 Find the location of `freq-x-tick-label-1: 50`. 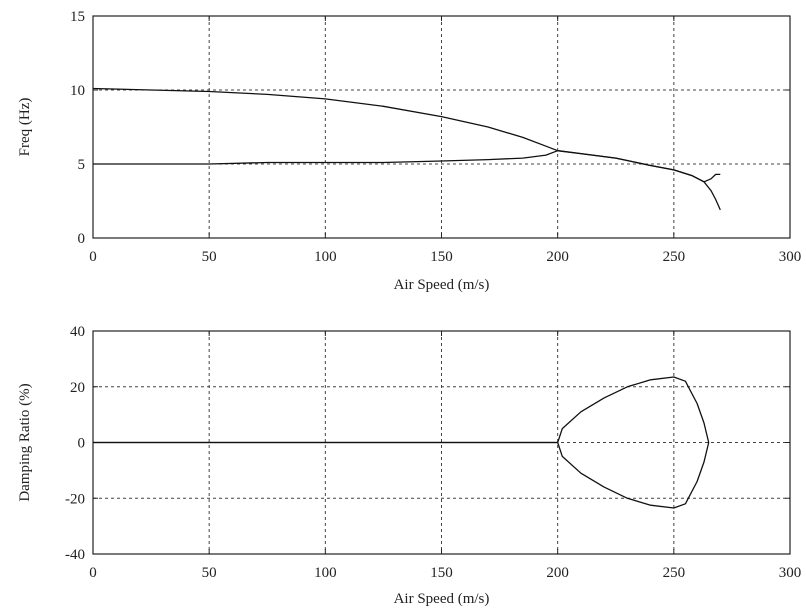

freq-x-tick-label-1: 50 is located at coordinates (209, 257).